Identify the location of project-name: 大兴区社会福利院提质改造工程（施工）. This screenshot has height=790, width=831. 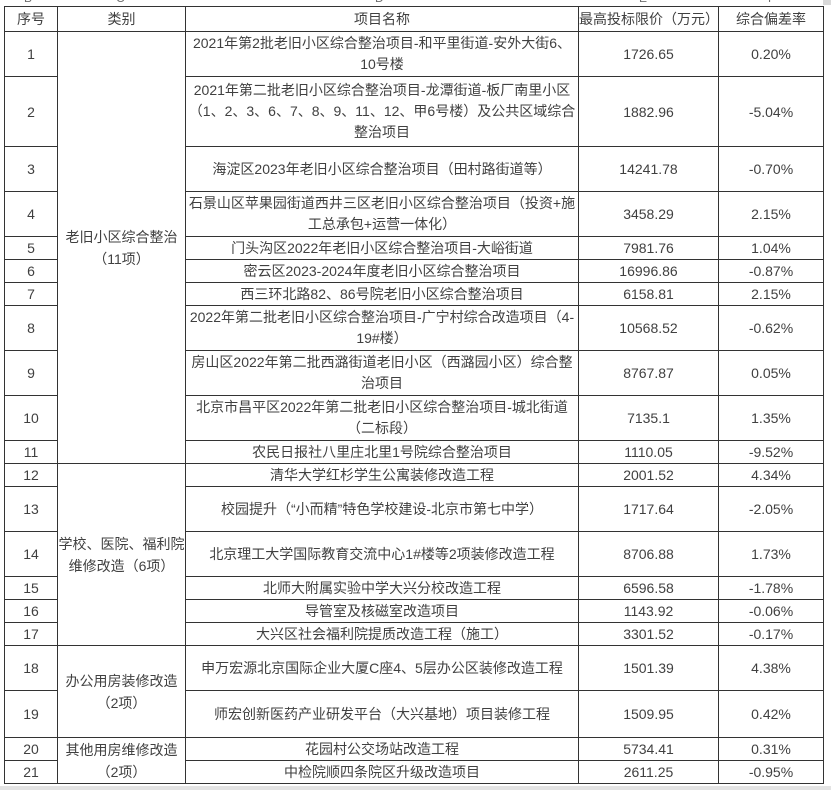
(382, 634).